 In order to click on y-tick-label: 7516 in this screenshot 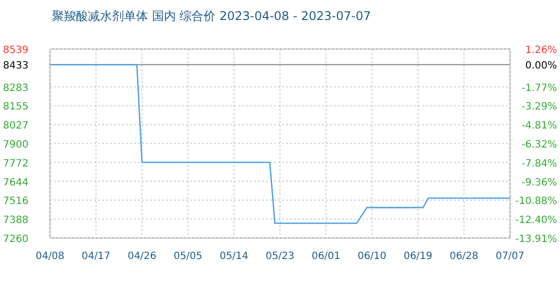, I will do `click(15, 202)`.